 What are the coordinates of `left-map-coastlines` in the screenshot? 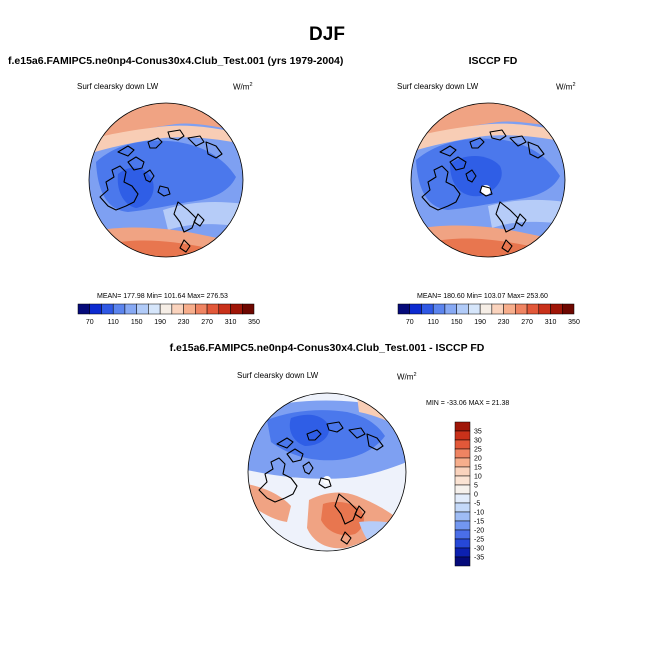 It's located at (161, 191).